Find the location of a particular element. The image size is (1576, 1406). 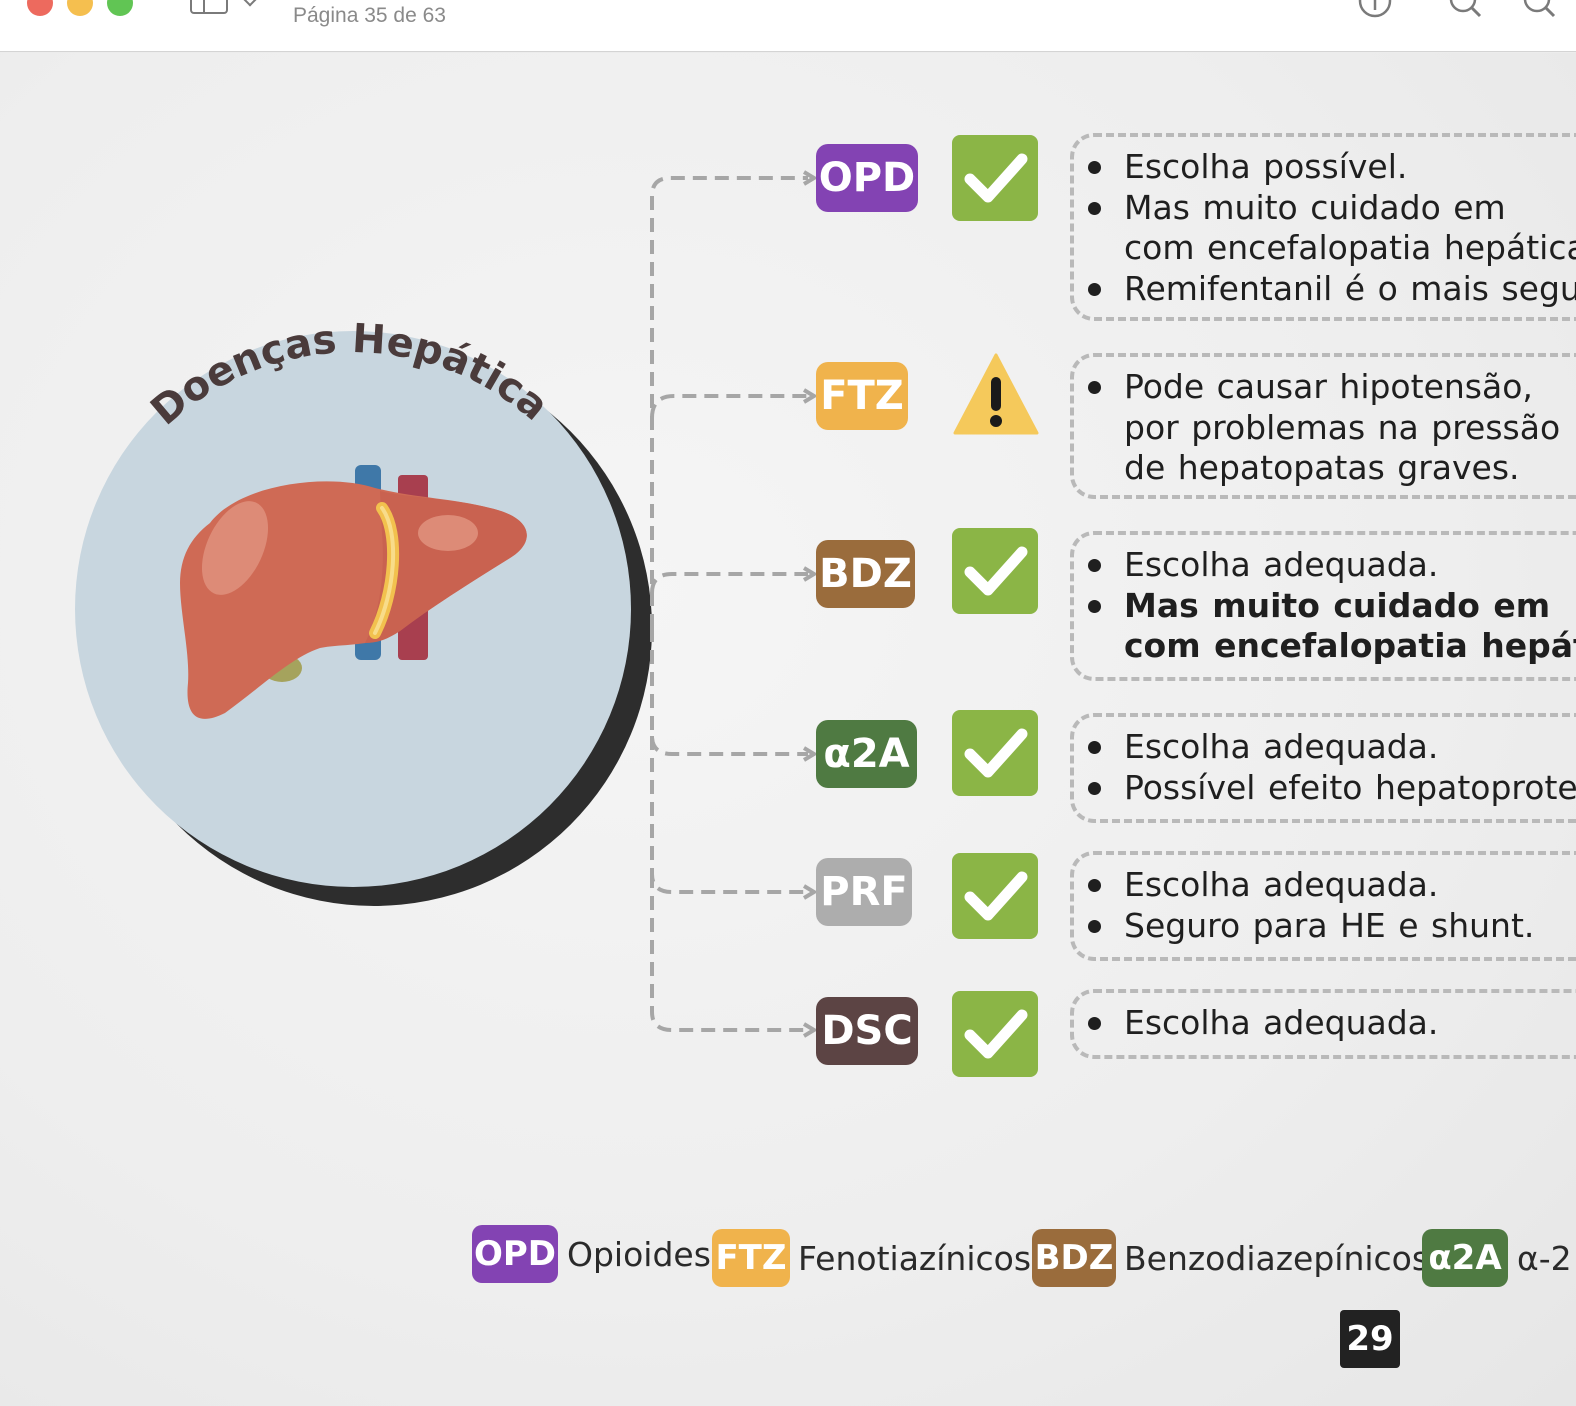

note-item: Pode causar hipotensão, is located at coordinates (1332, 387).